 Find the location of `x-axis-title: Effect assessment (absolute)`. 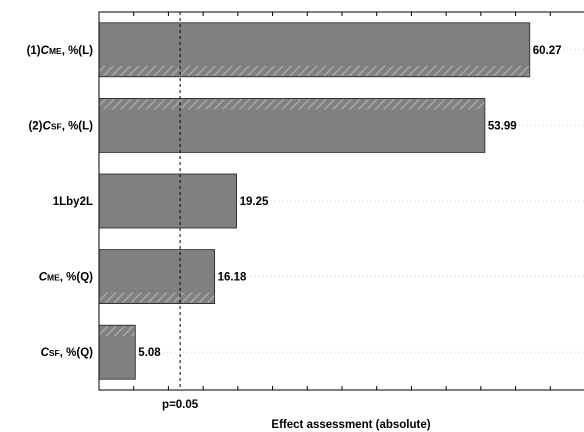

x-axis-title: Effect assessment (absolute) is located at coordinates (350, 425).